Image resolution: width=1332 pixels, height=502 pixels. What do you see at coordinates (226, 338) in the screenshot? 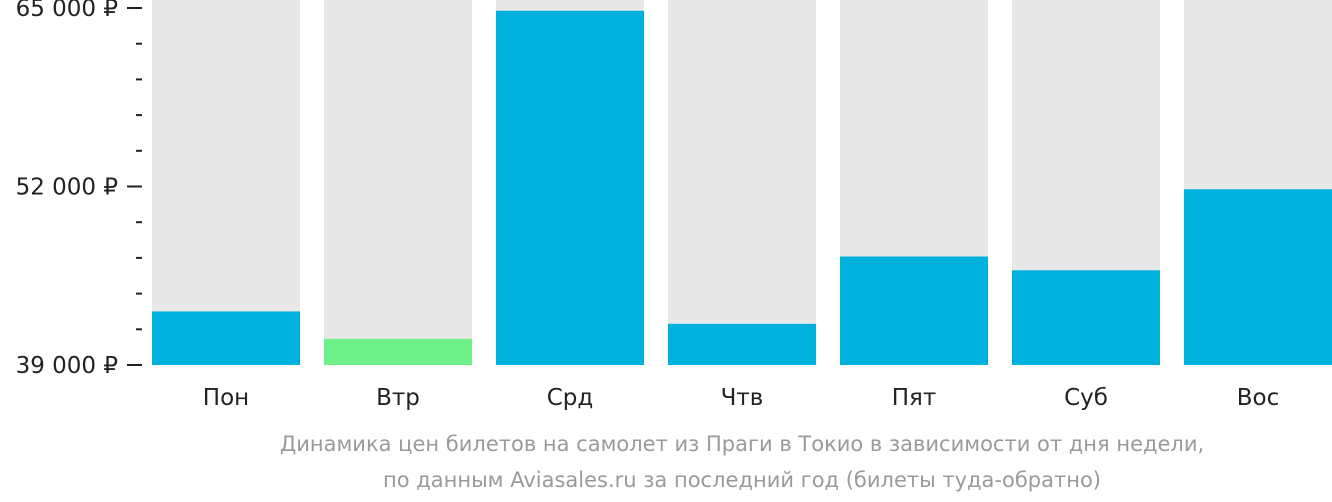
I see `bar-Пон` at bounding box center [226, 338].